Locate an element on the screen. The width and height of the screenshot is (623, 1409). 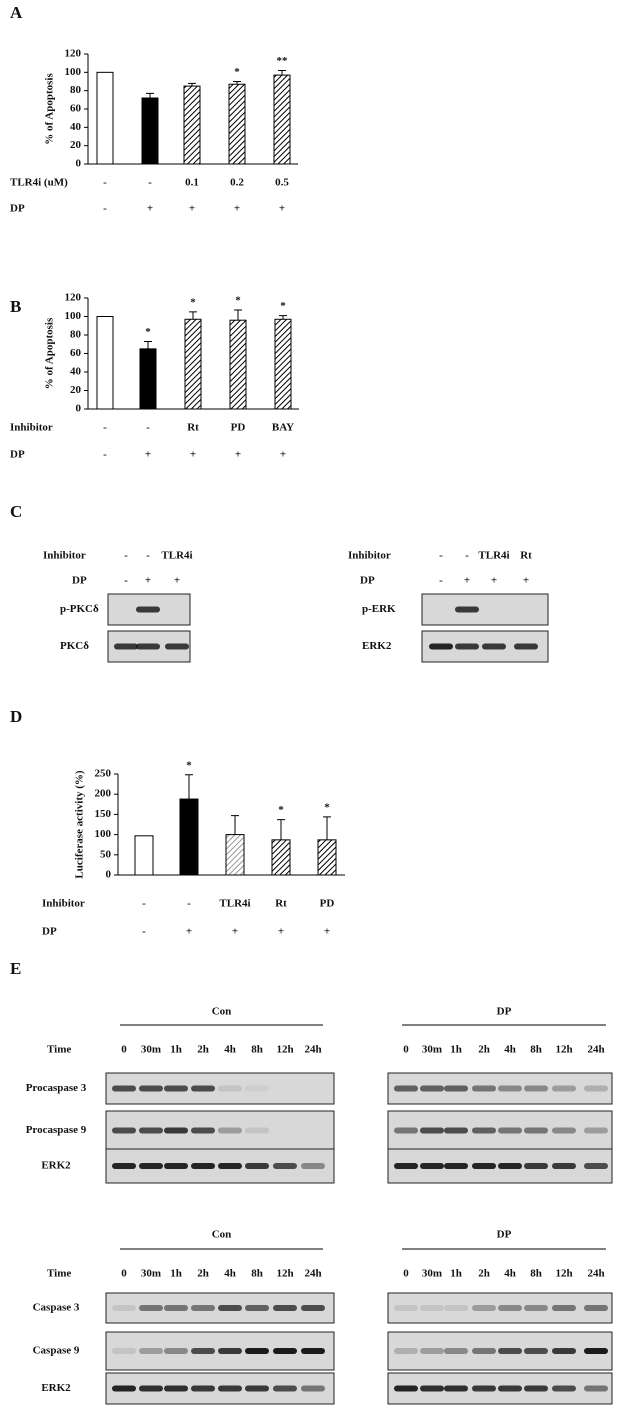
row-value: 0.1 is located at coordinates (192, 183).